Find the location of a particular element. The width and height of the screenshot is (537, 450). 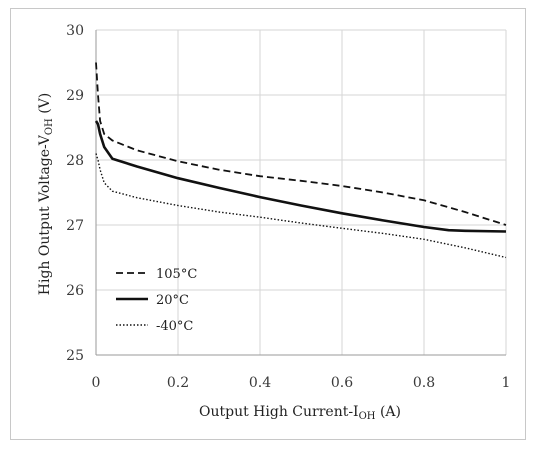

x-axis-title: Output High Current-IOH (A) is located at coordinates (300, 413).